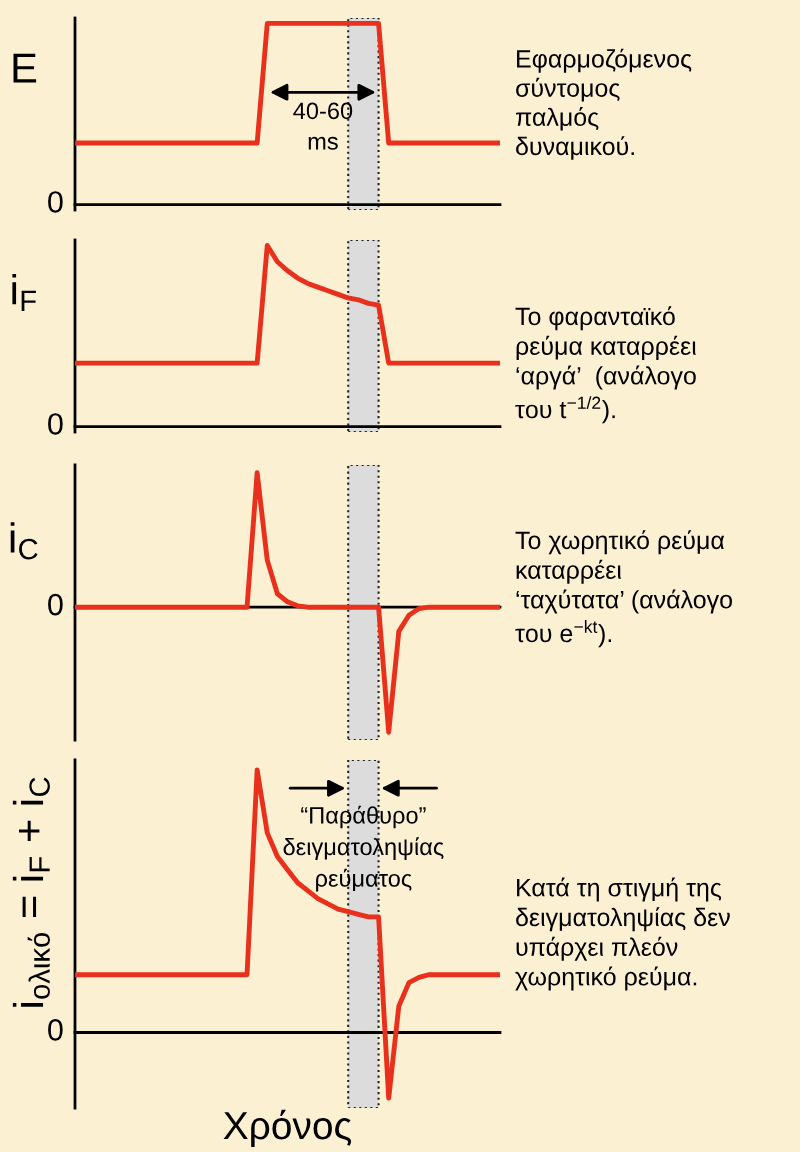 This screenshot has width=800, height=1152. Describe the element at coordinates (24, 292) in the screenshot. I see `y-axis-title: i$_{F}$` at that location.